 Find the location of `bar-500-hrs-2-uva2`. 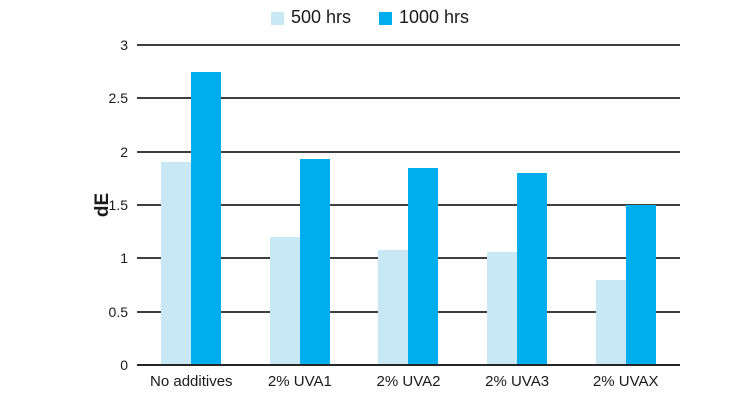

bar-500-hrs-2-uva2 is located at coordinates (393, 307).